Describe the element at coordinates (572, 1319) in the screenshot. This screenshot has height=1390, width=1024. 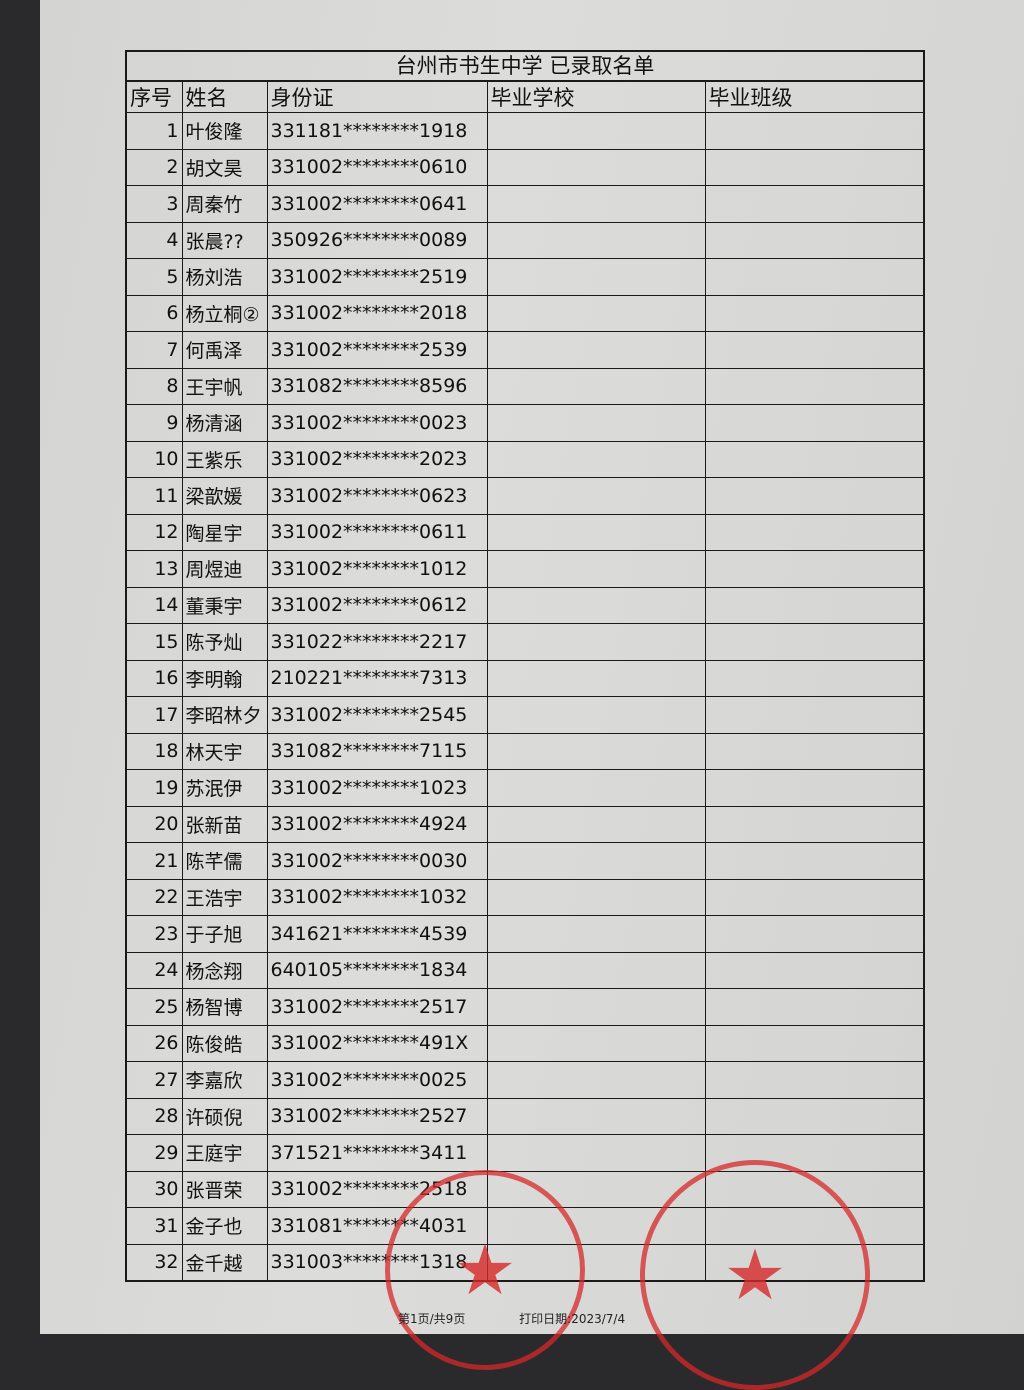
I see `print-date: 打印日期:2023/7/4` at that location.